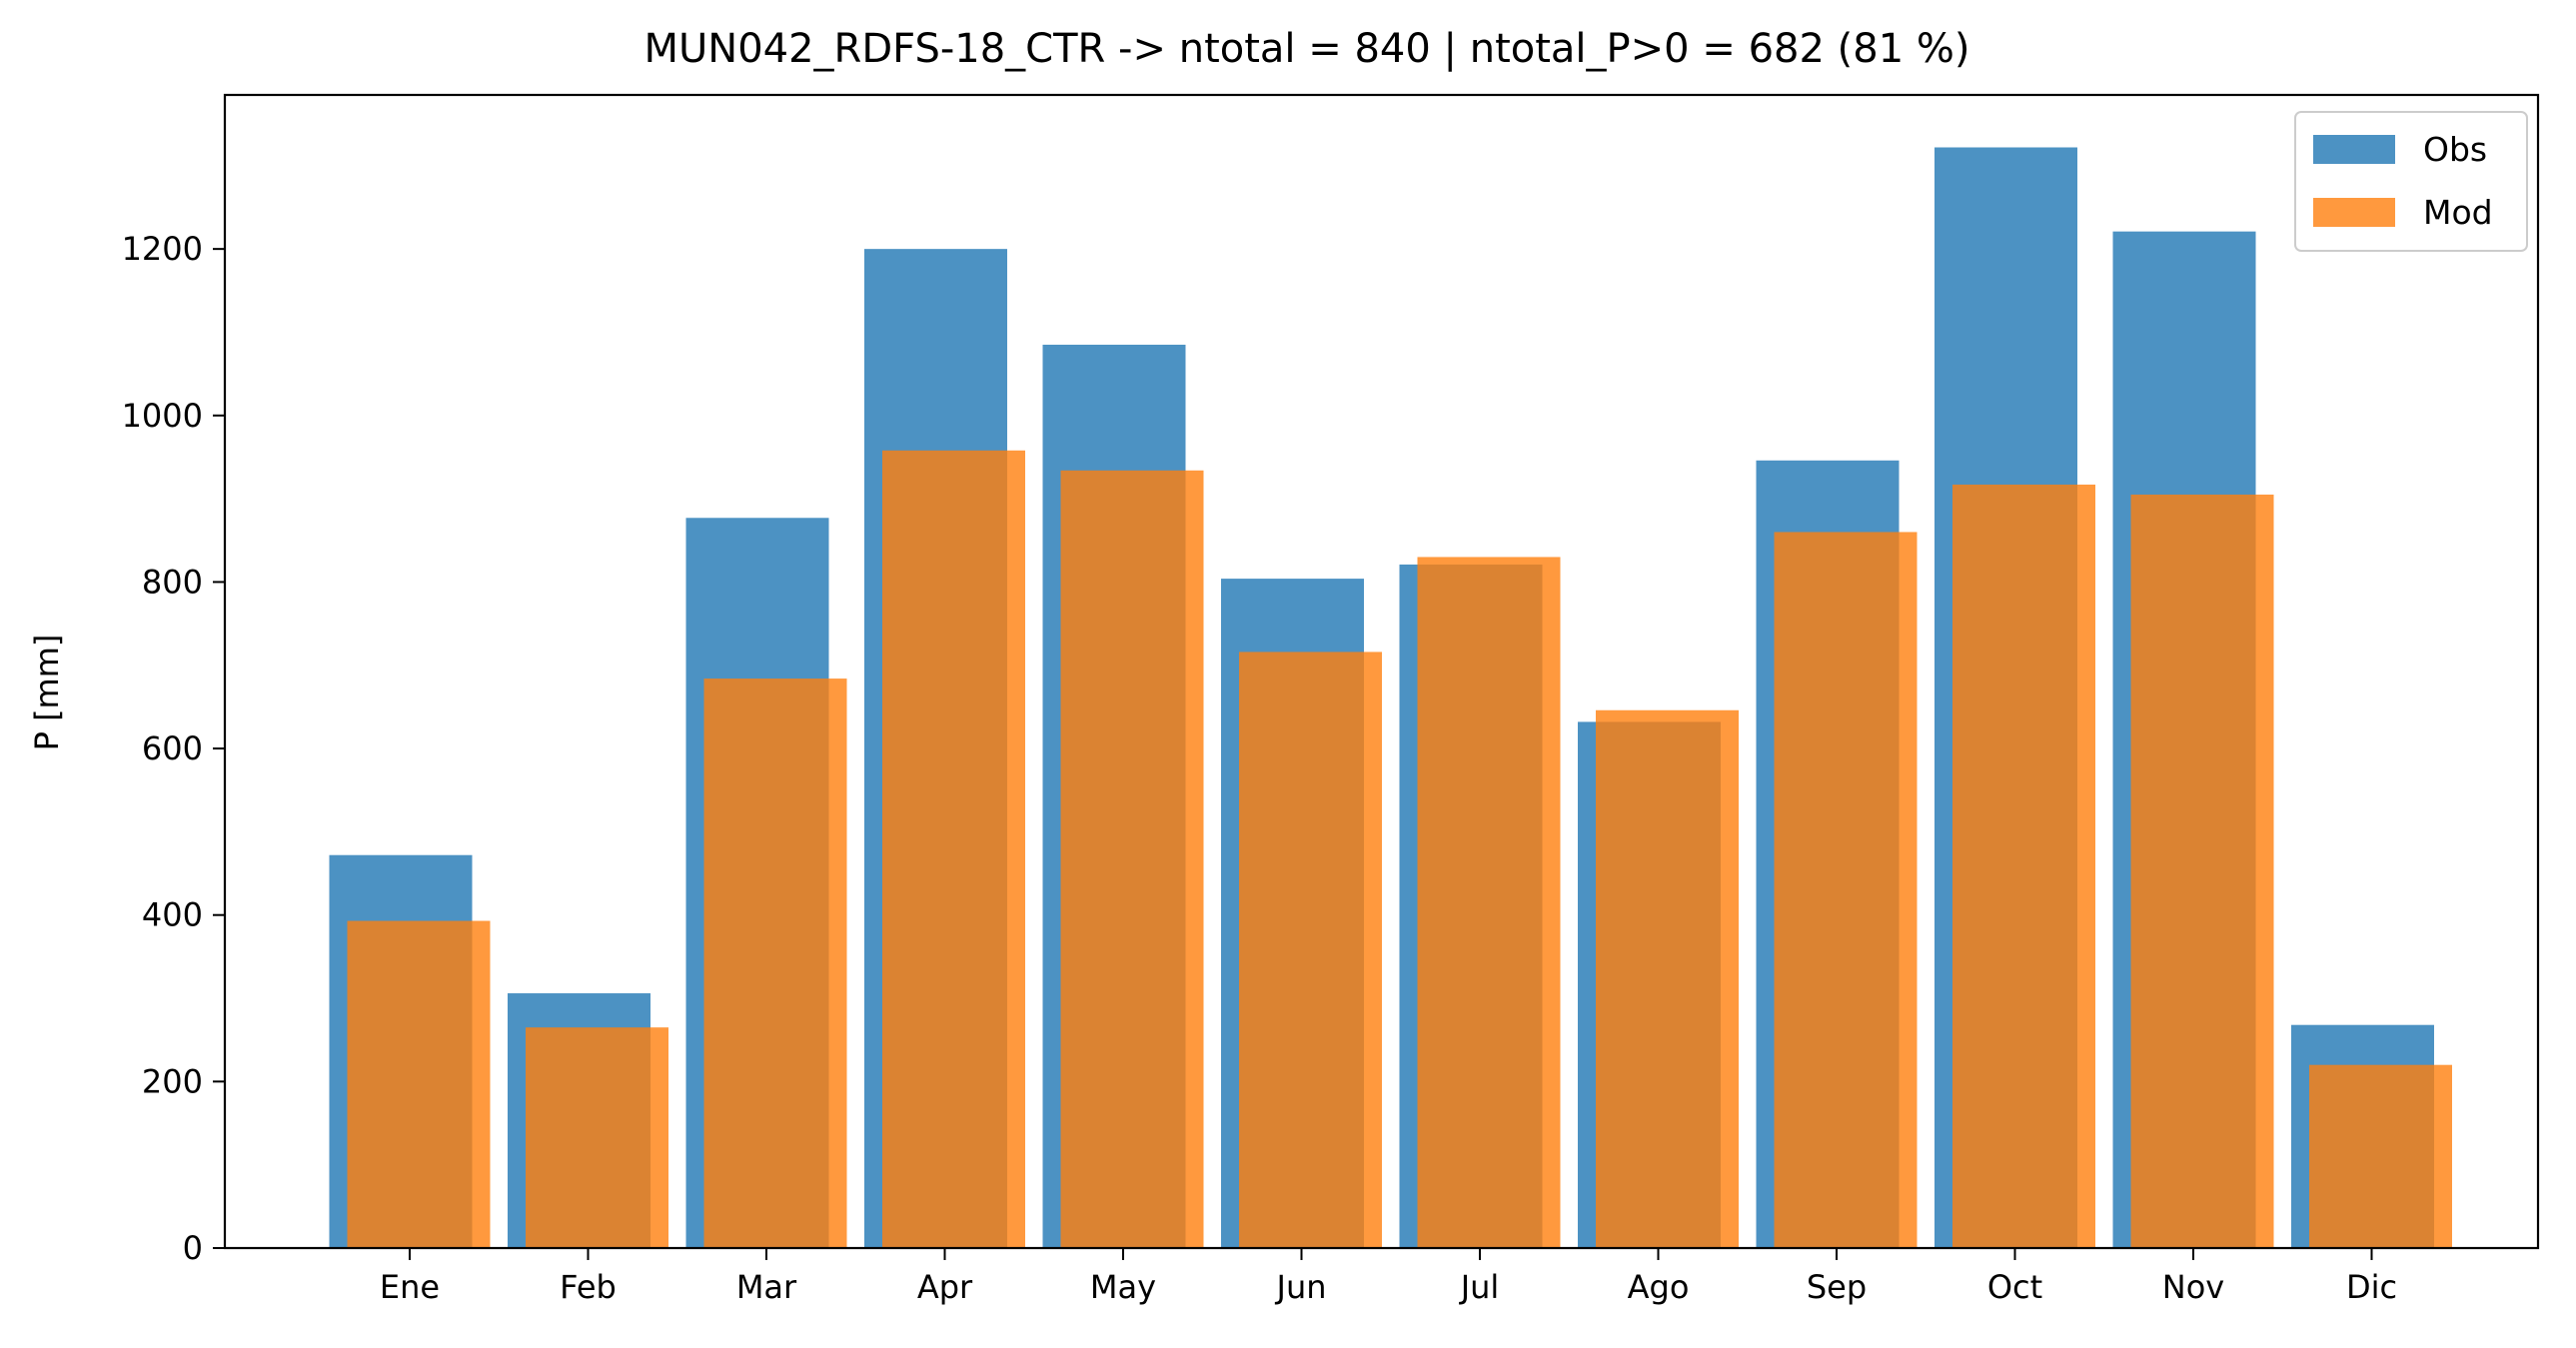 The height and width of the screenshot is (1348, 2576). Describe the element at coordinates (2014, 1287) in the screenshot. I see `x-tick-label: Oct` at that location.